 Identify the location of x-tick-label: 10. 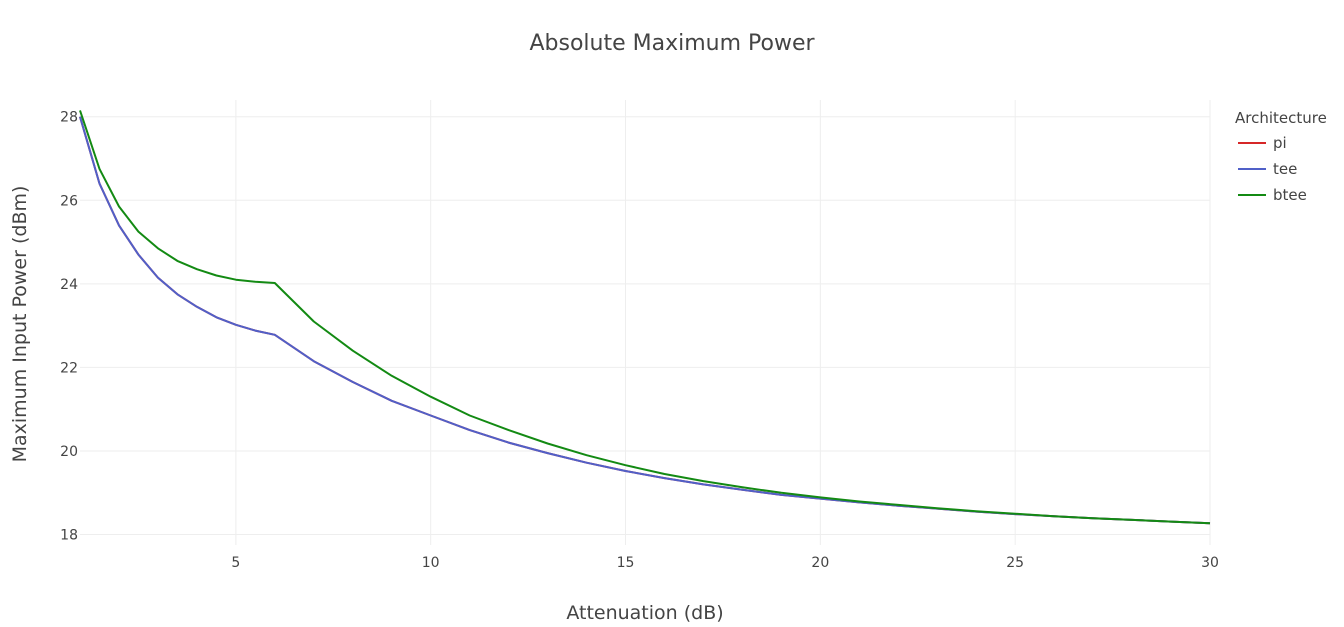
(431, 563).